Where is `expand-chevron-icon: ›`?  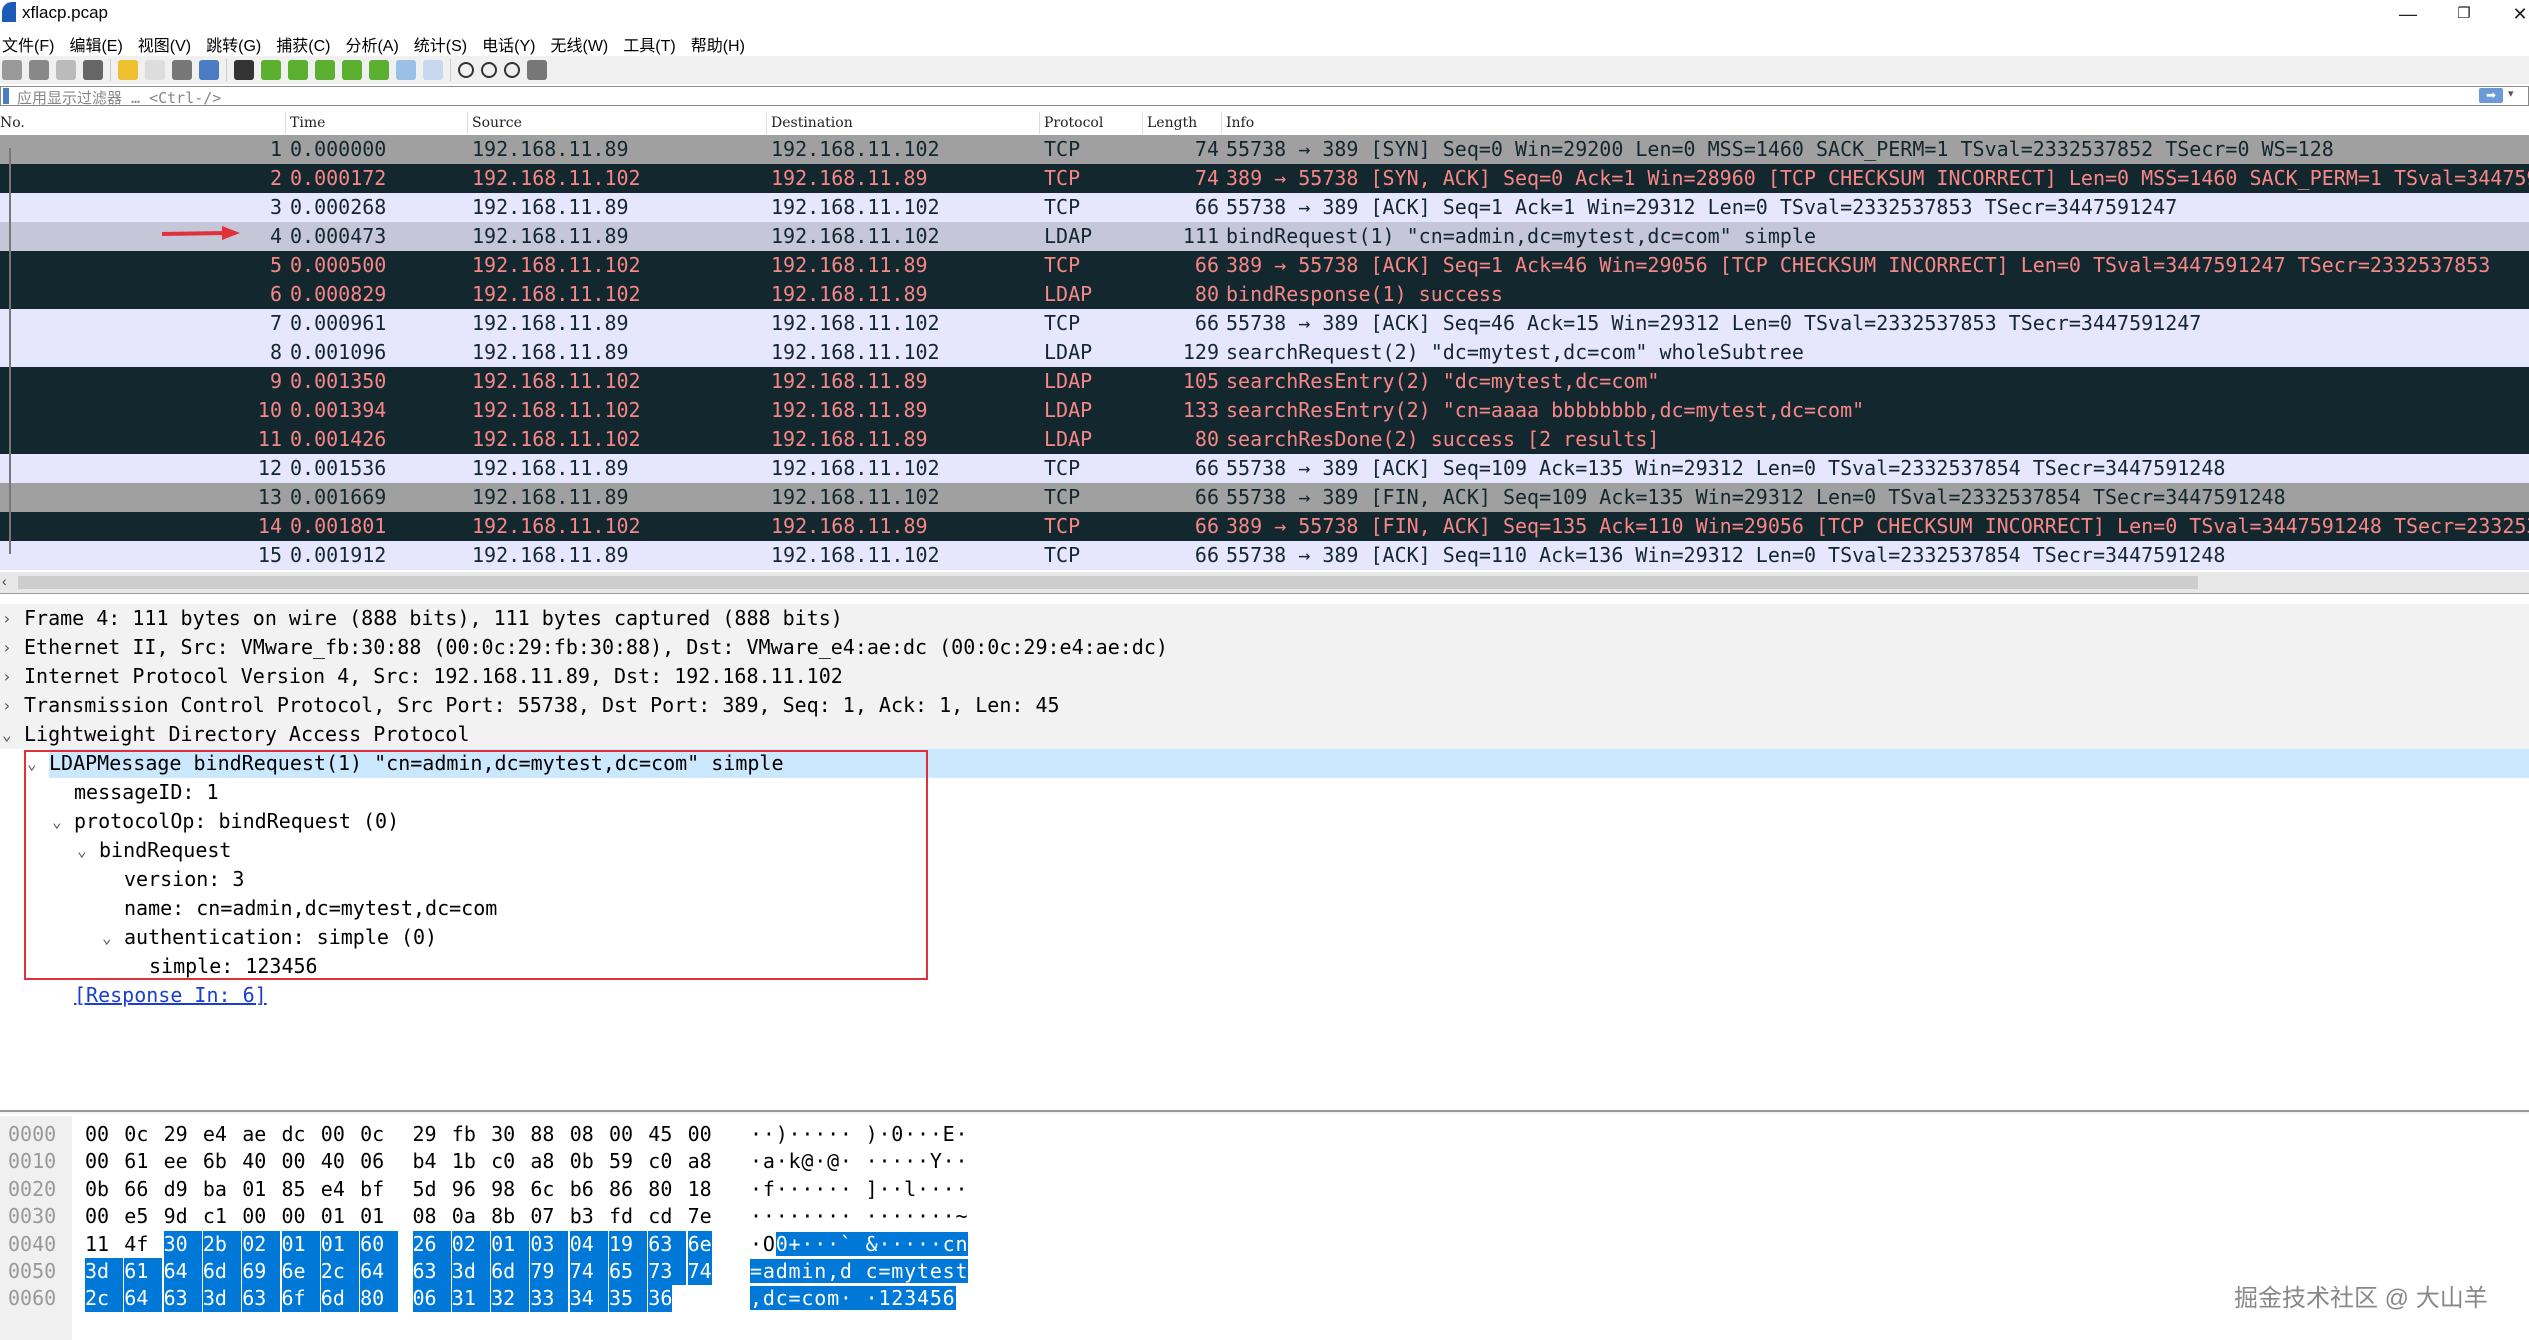
expand-chevron-icon: › is located at coordinates (7, 676).